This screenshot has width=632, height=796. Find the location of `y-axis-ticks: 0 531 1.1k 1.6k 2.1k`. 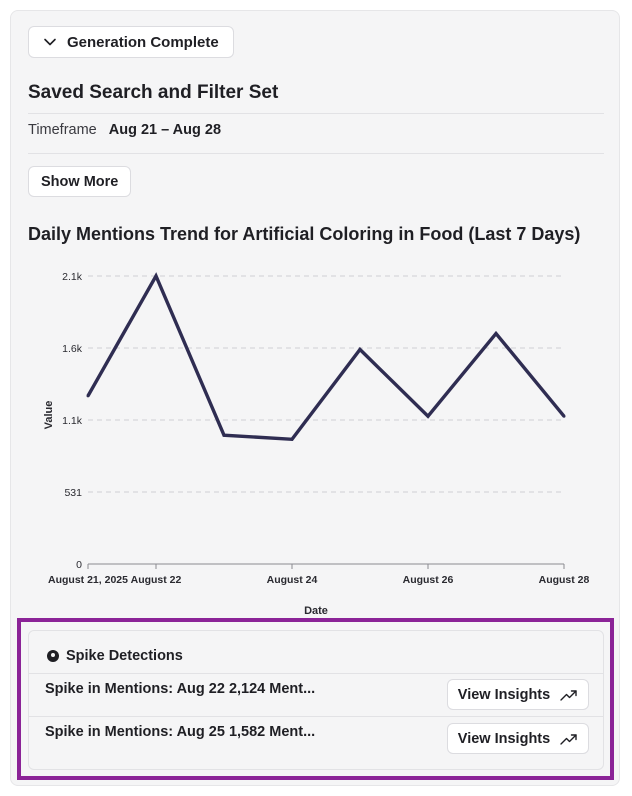

y-axis-ticks: 0 531 1.1k 1.6k 2.1k is located at coordinates (72, 421).